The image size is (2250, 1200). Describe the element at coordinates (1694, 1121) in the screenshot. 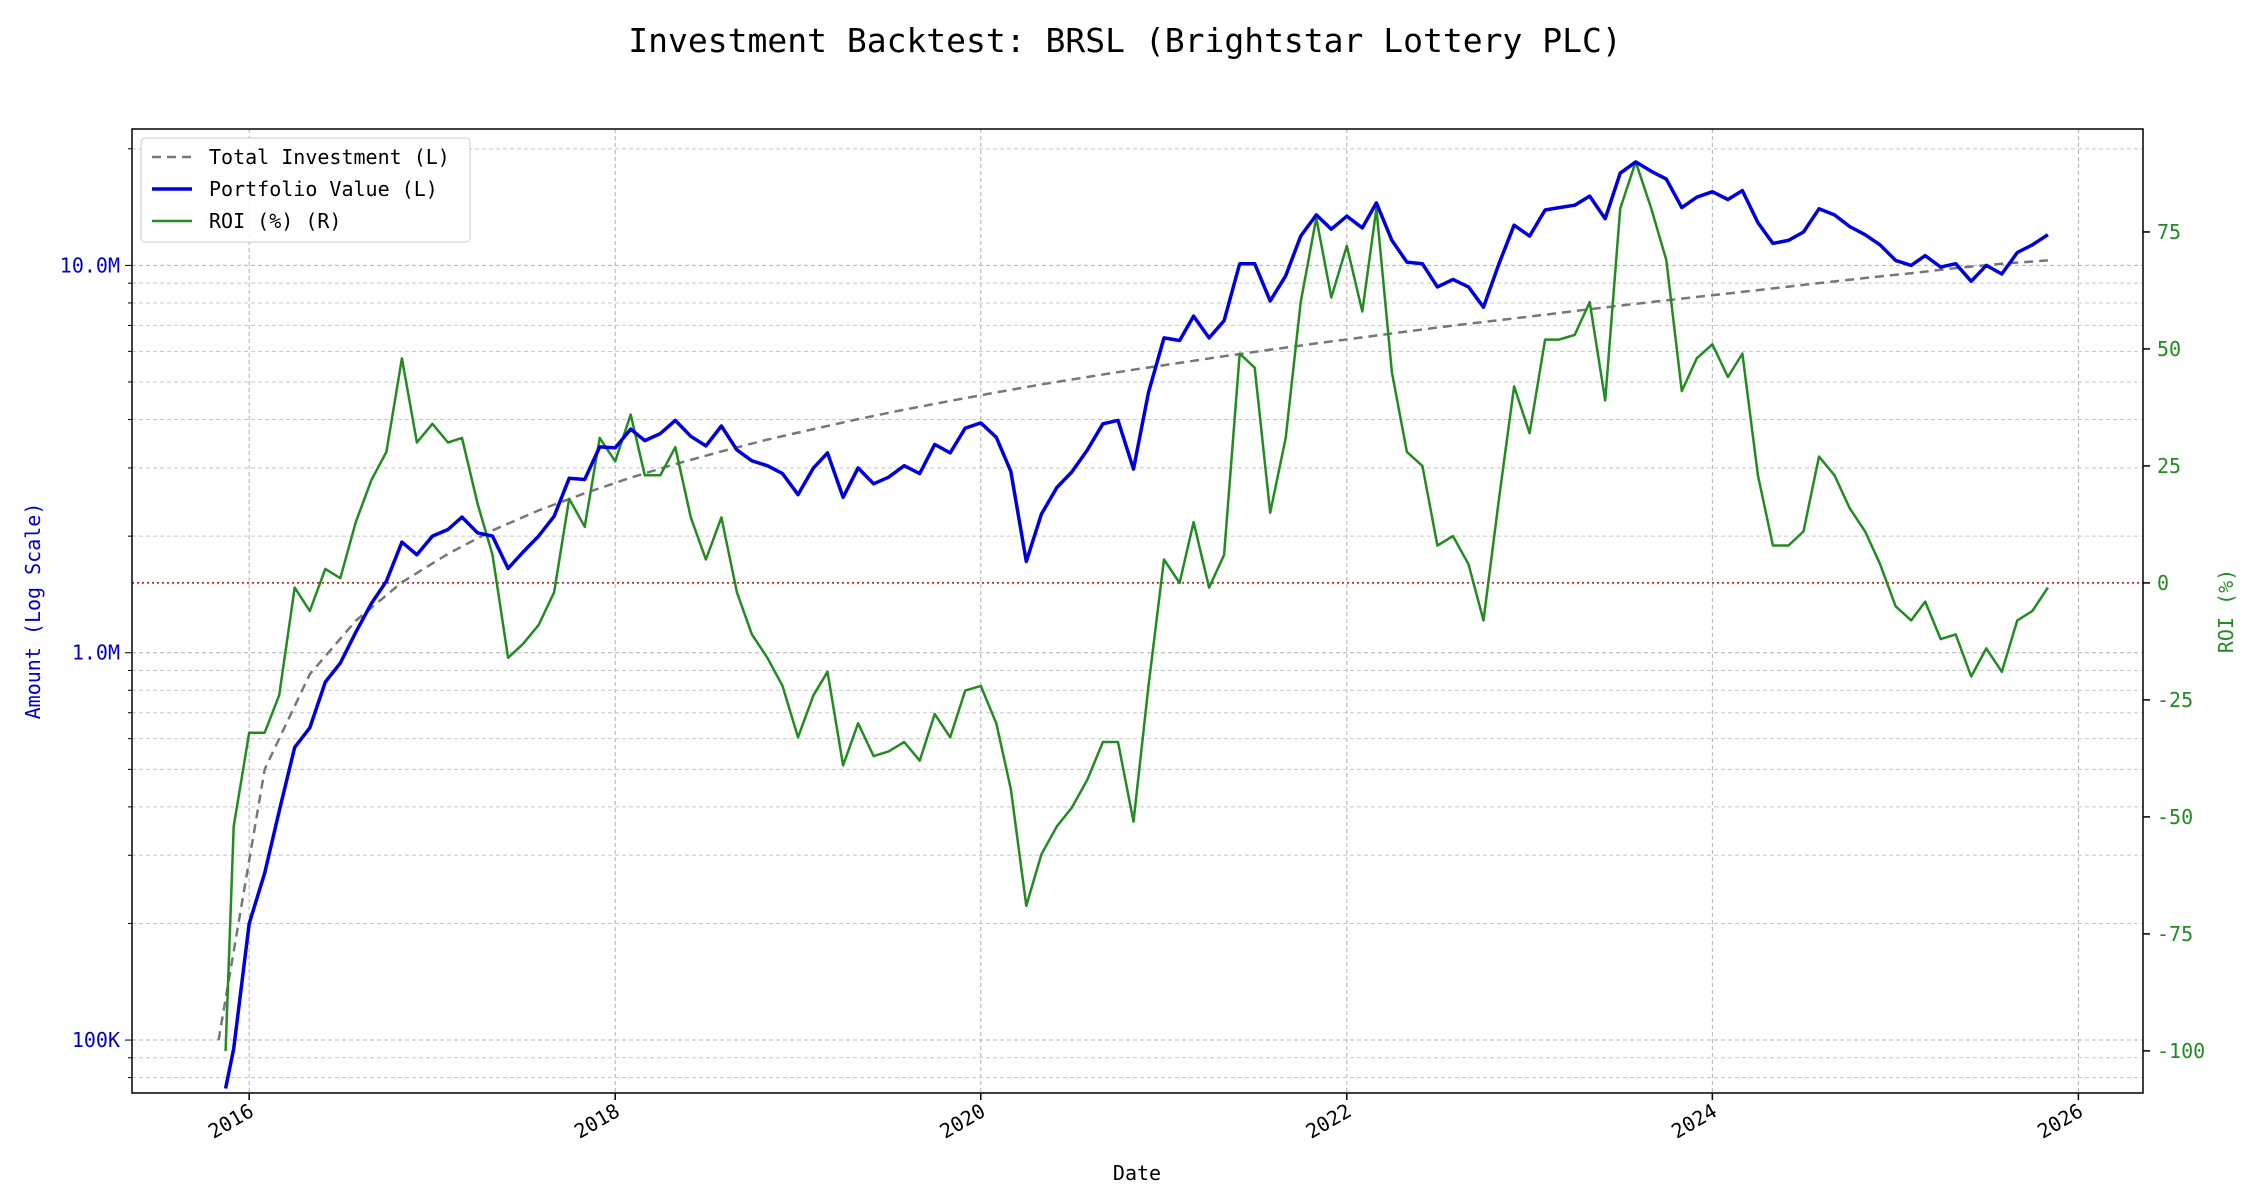

I see `x-tick-label: 2024` at that location.